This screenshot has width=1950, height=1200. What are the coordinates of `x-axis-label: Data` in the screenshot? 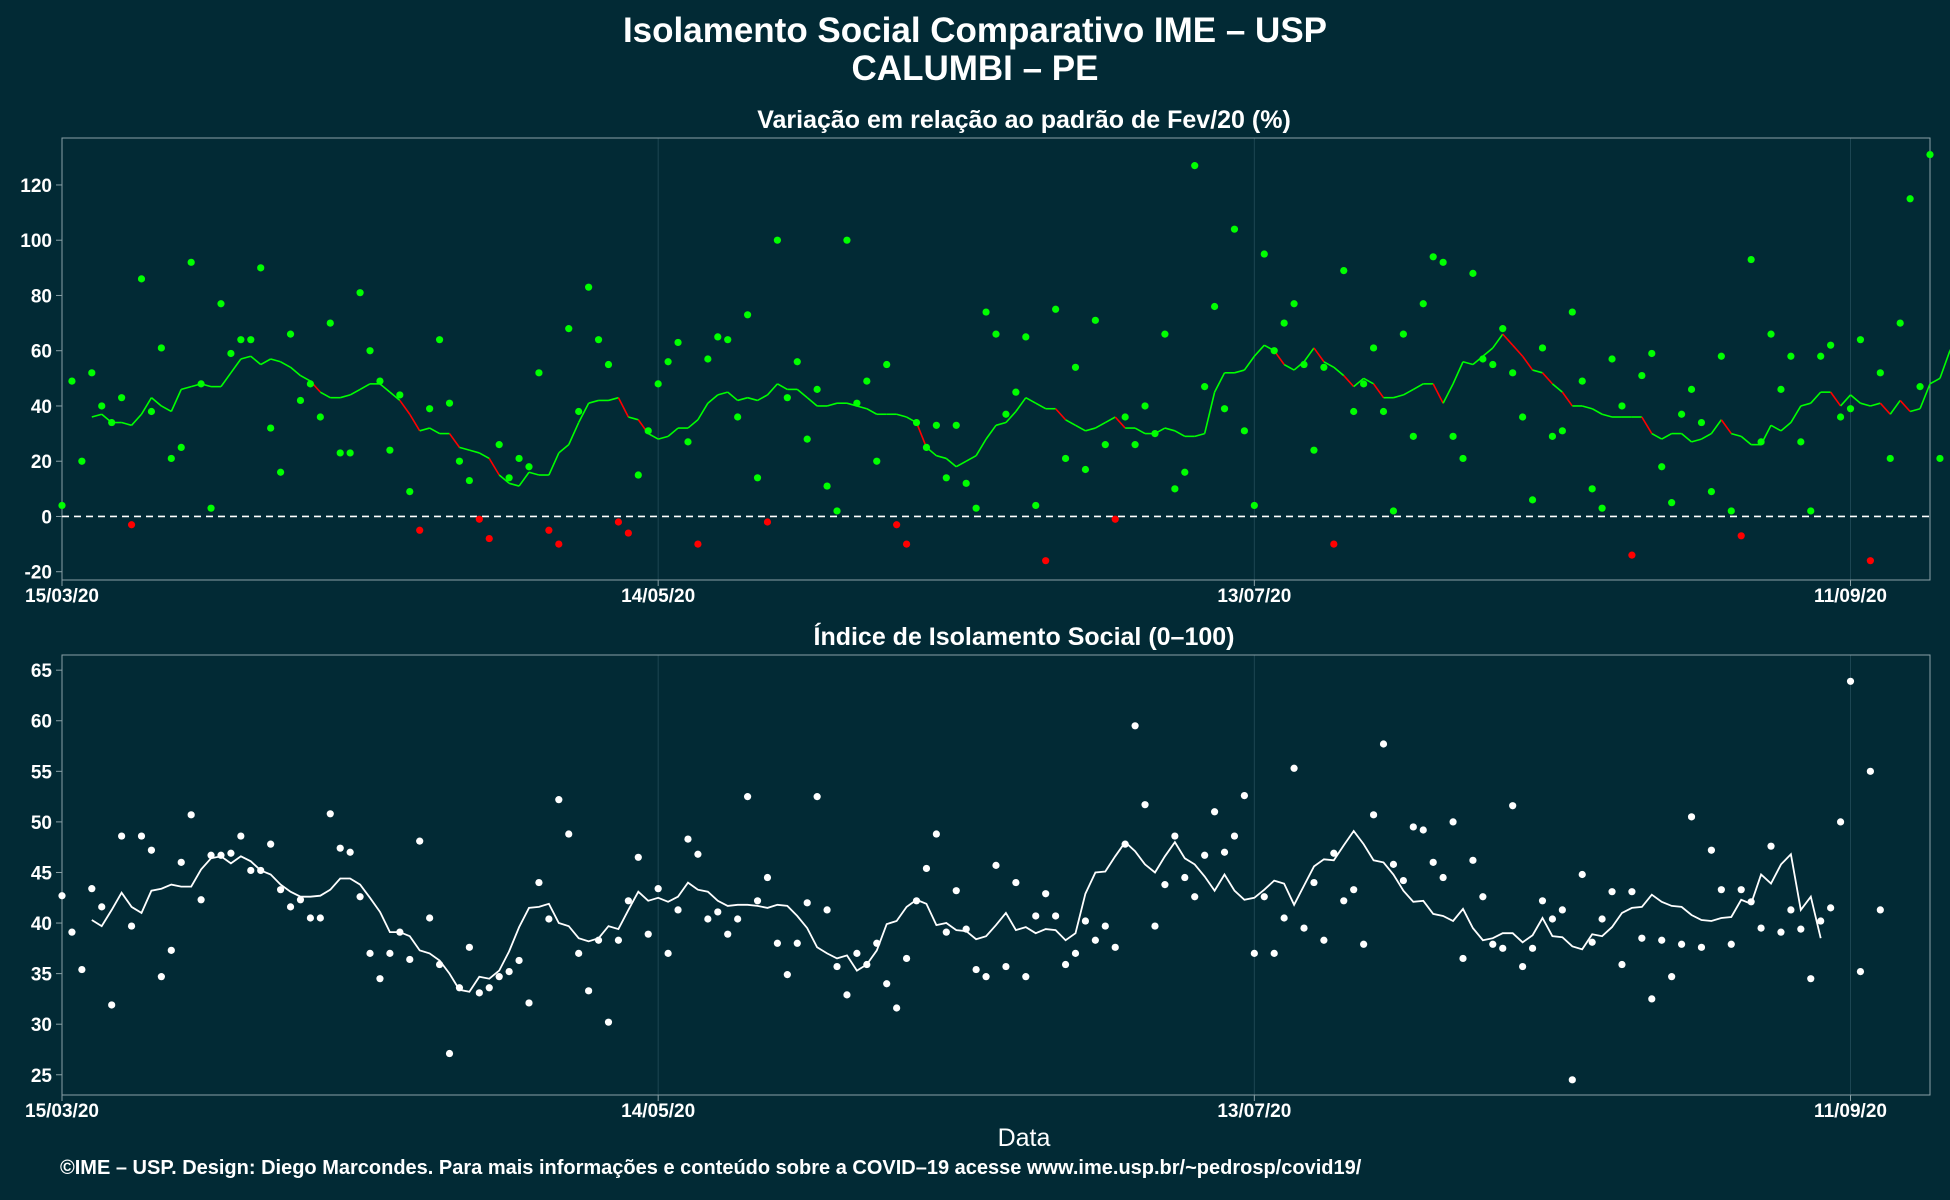 It's located at (1024, 1138).